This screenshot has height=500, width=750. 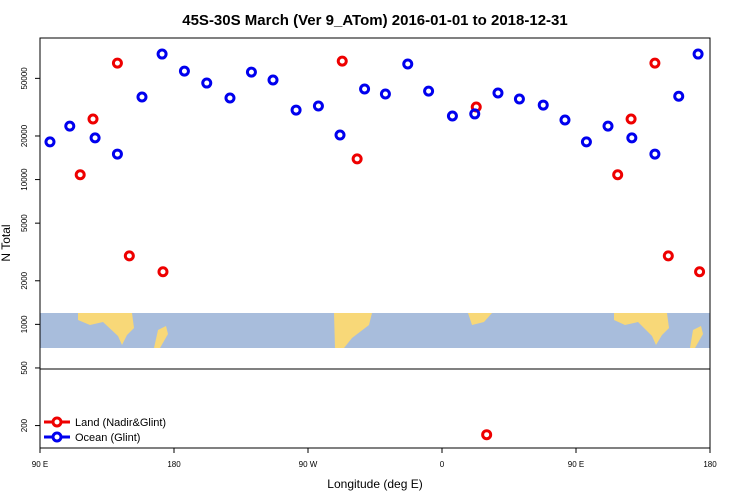 I want to click on x-axis-label: Longitude (deg E), so click(x=374, y=484).